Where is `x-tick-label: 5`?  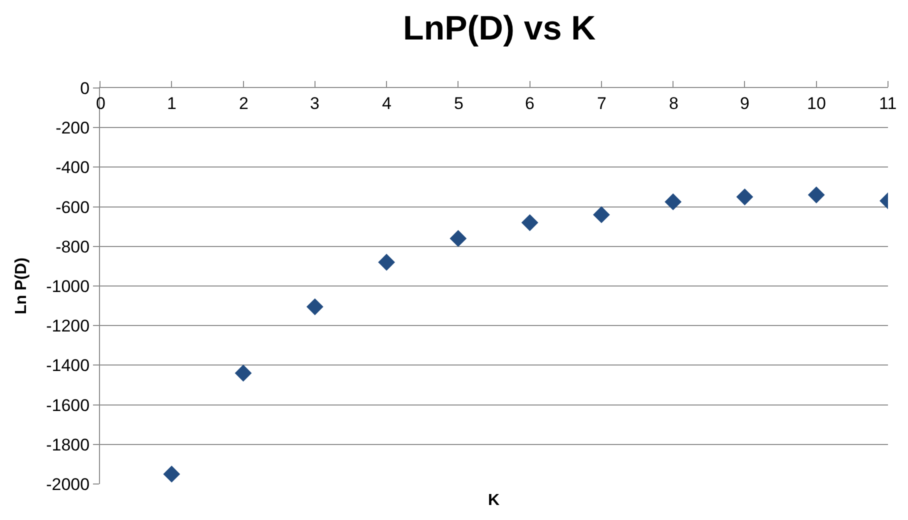
x-tick-label: 5 is located at coordinates (459, 103).